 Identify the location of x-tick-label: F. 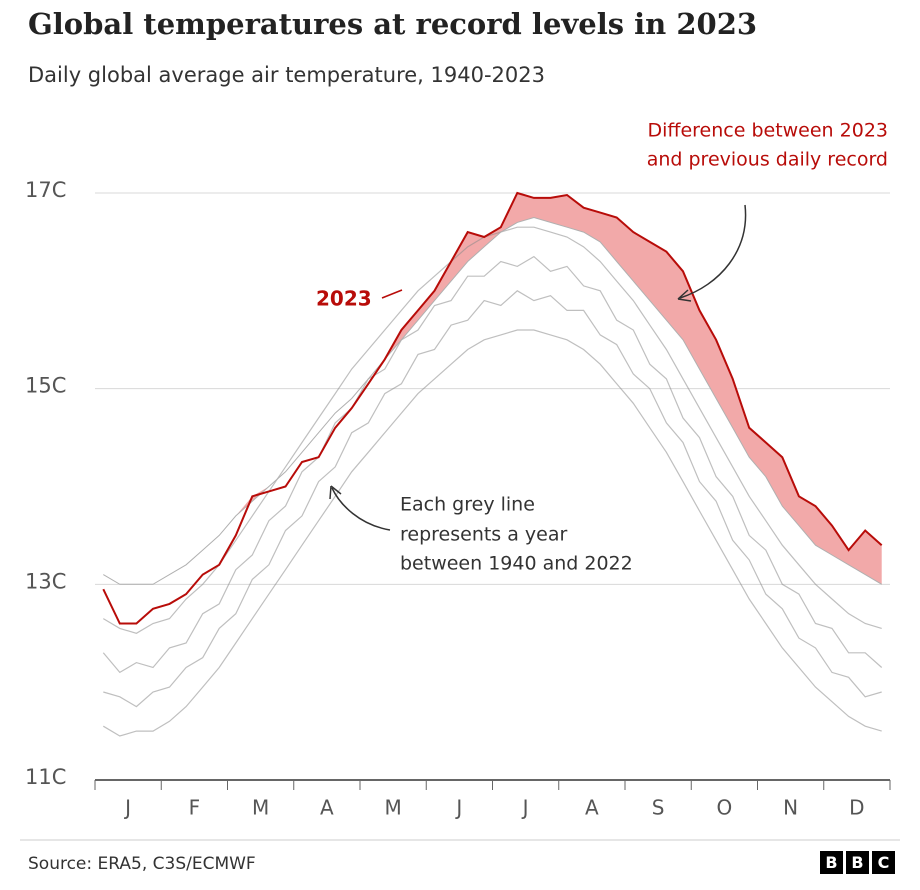
(195, 808).